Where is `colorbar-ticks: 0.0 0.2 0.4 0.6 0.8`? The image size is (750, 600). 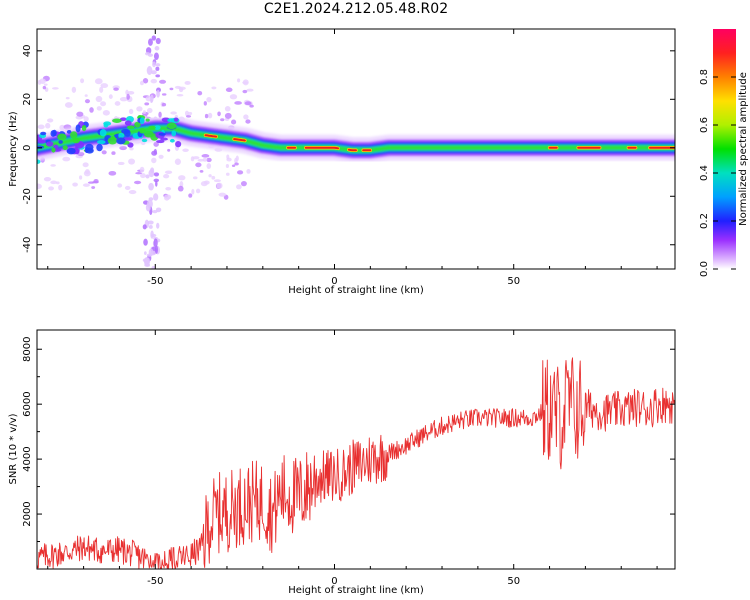 colorbar-ticks: 0.0 0.2 0.4 0.6 0.8 is located at coordinates (717, 173).